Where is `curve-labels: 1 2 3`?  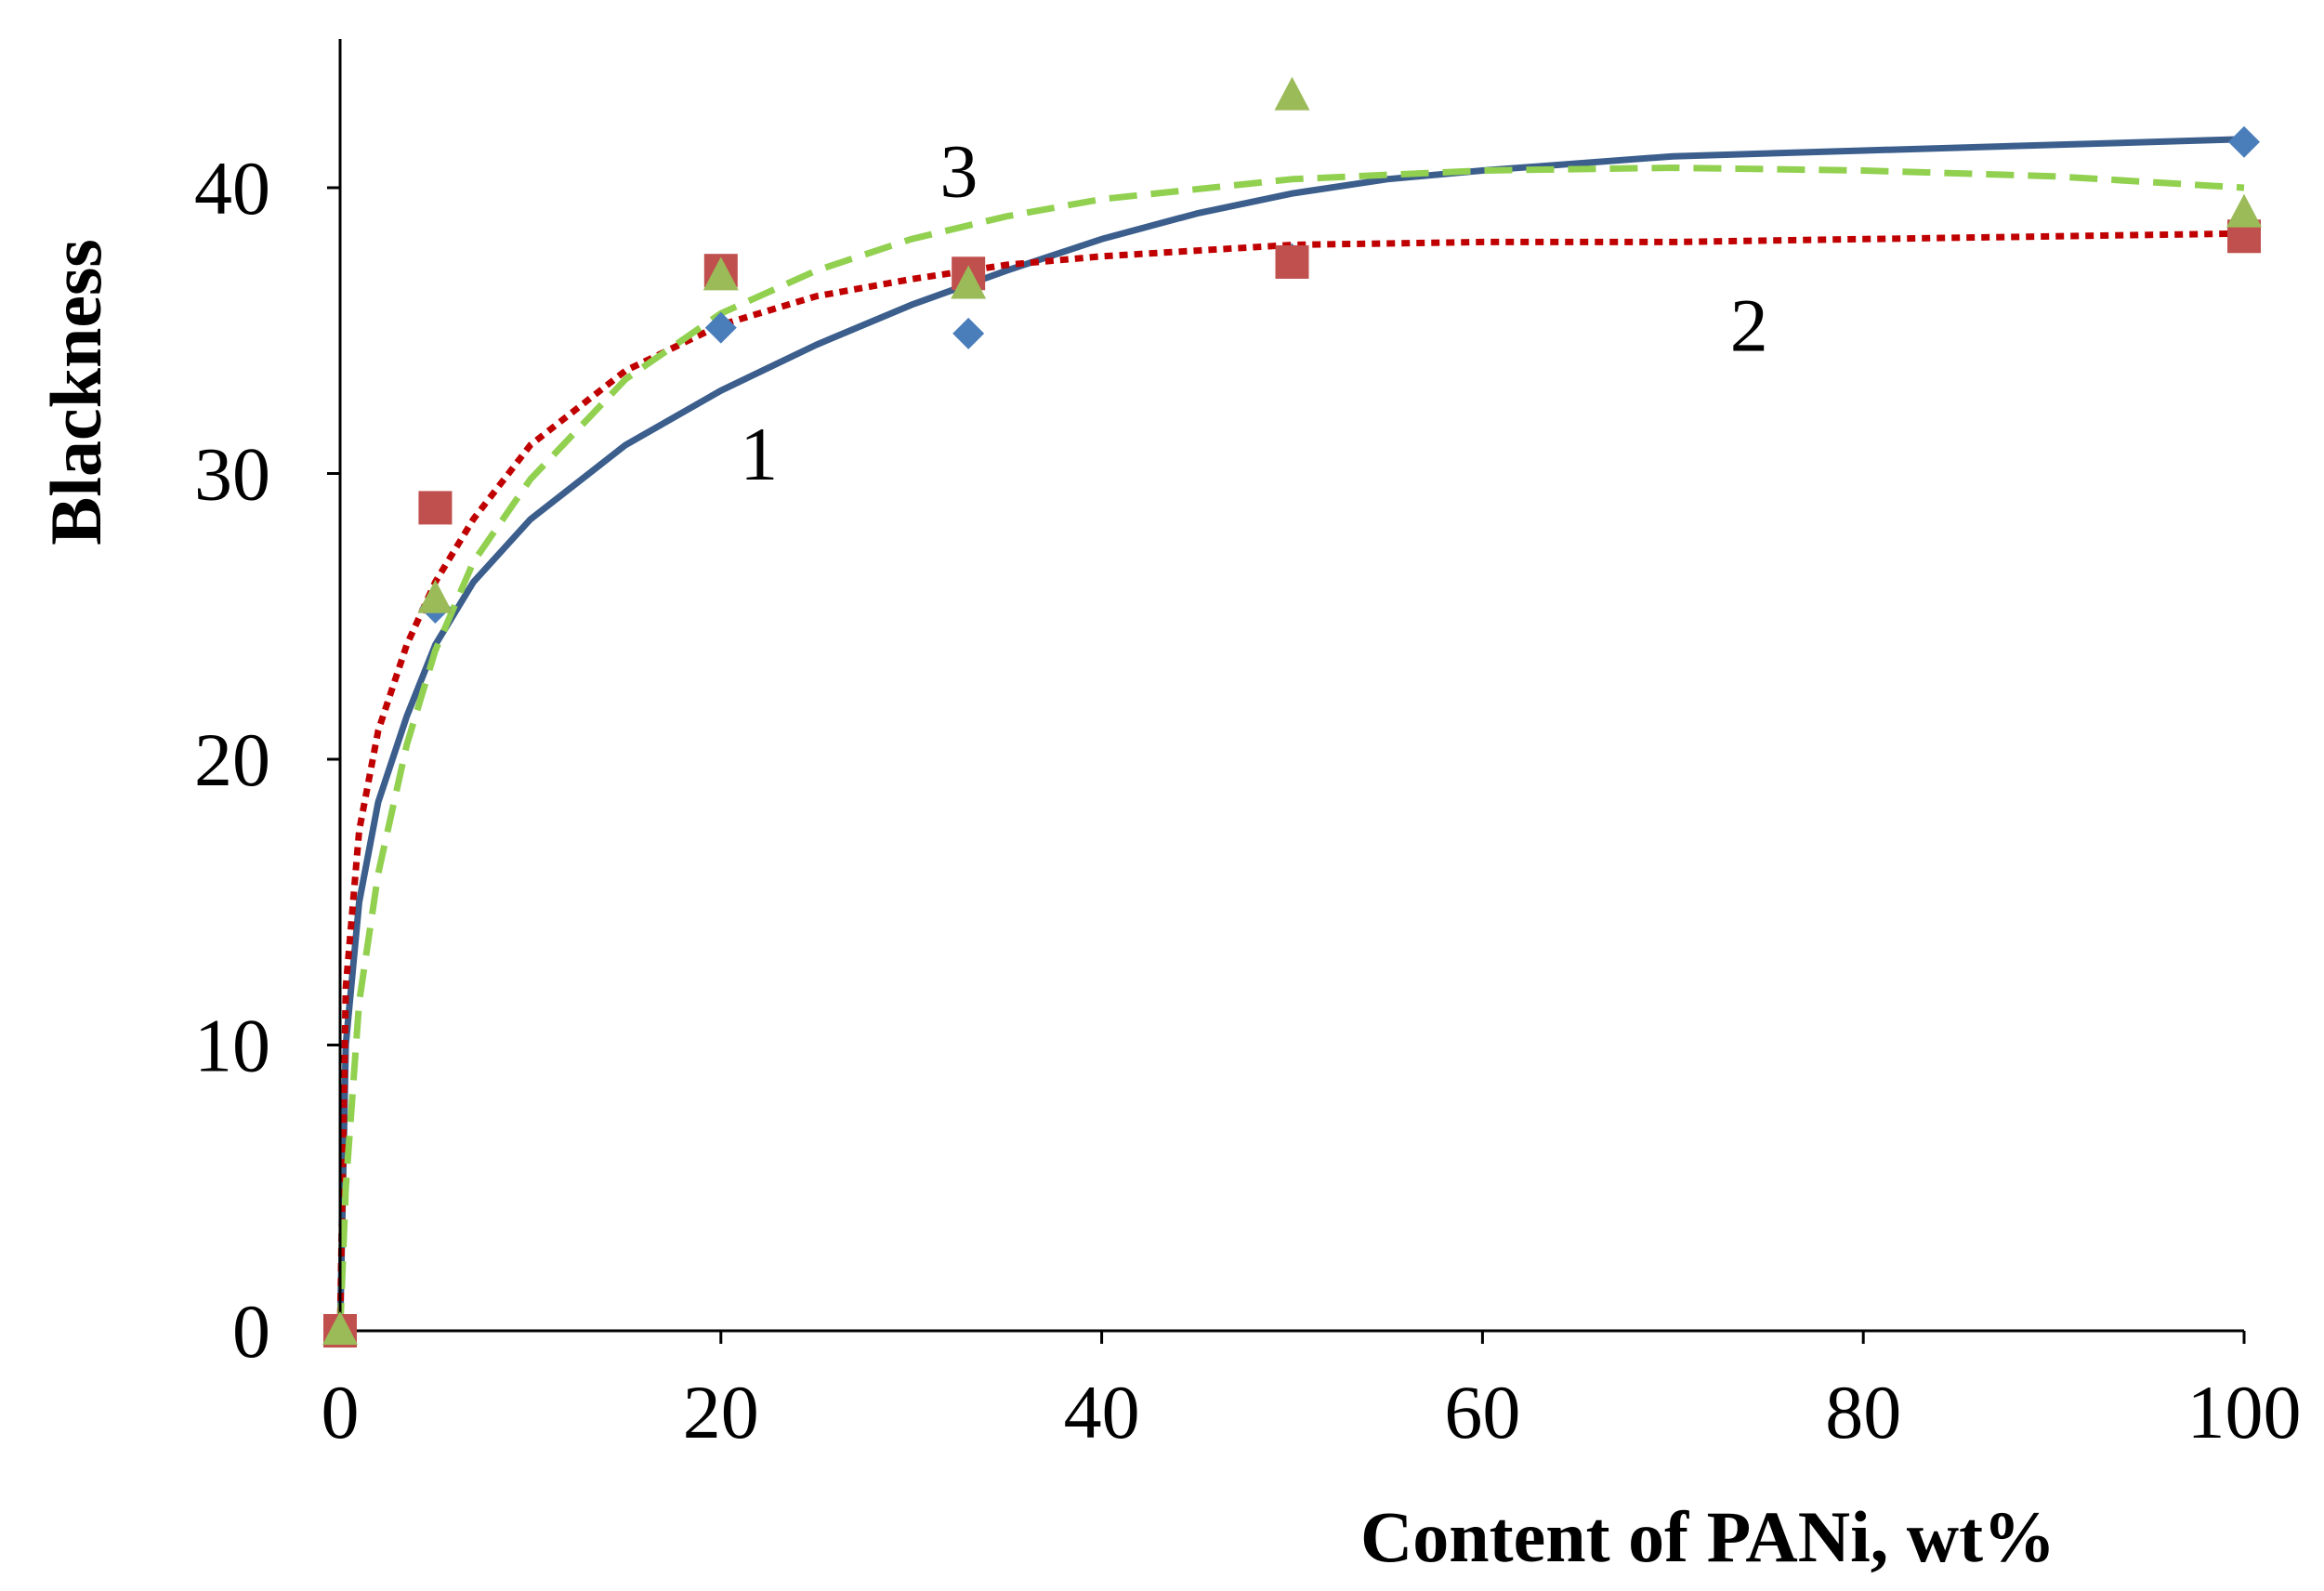
curve-labels: 1 2 3 is located at coordinates (1253, 312).